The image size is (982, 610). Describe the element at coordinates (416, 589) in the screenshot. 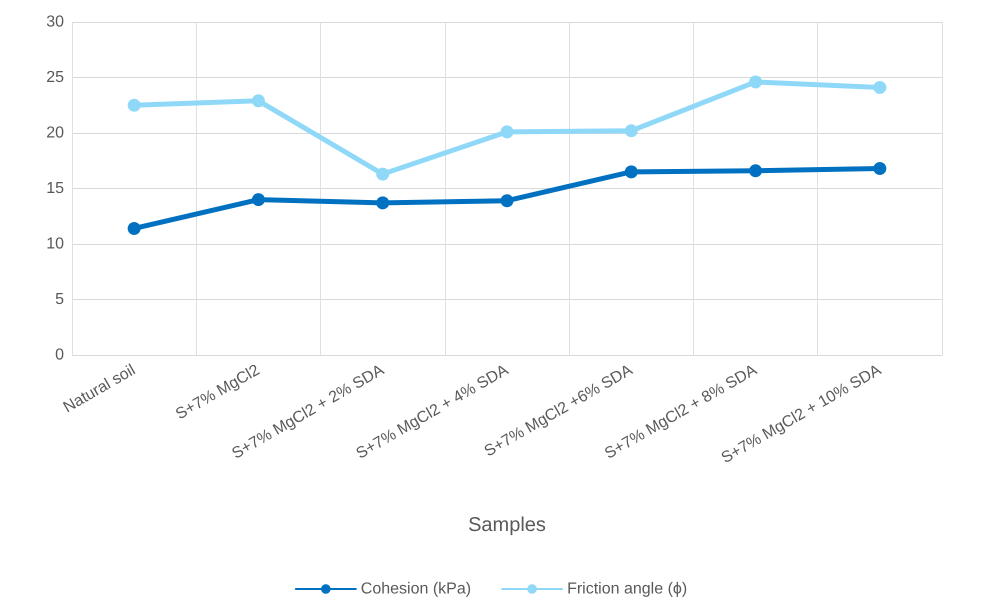

I see `legend-label: Cohesion (kPa)` at that location.